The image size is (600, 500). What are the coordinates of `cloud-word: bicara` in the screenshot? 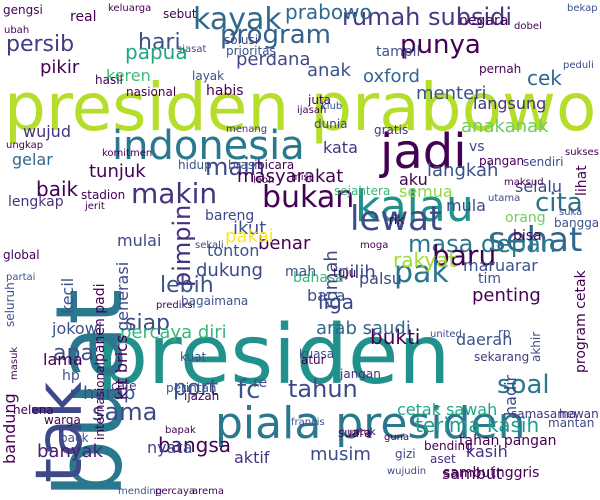 It's located at (276, 165).